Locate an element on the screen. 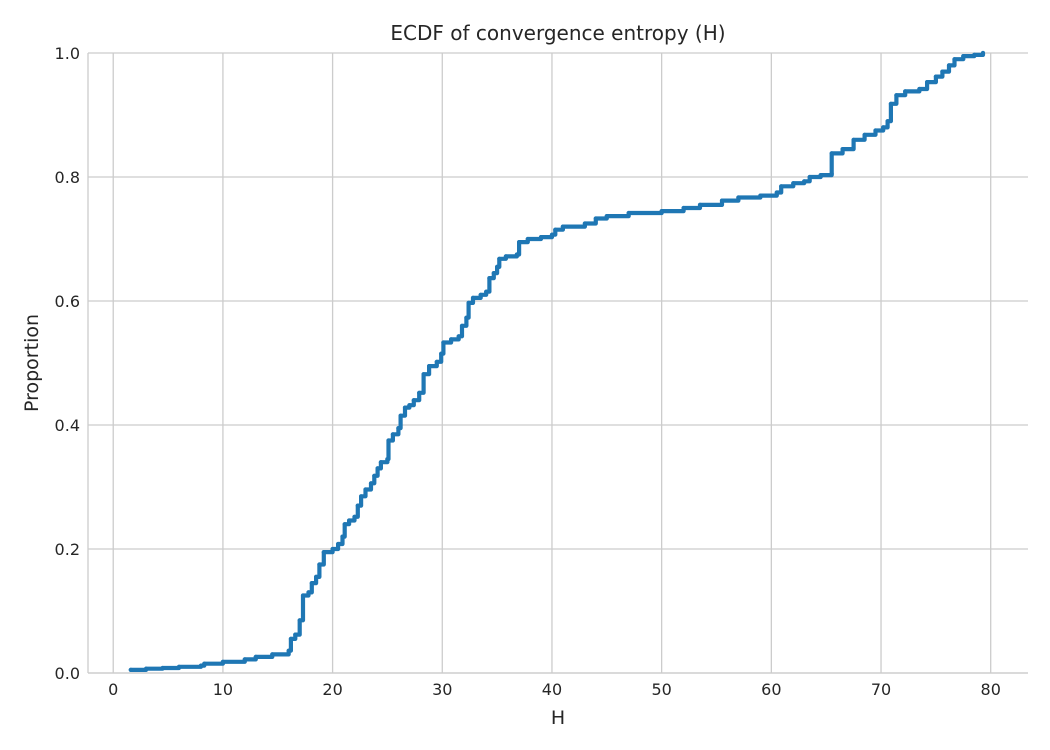 The width and height of the screenshot is (1050, 750). y-tick-label: 0.6 is located at coordinates (67, 301).